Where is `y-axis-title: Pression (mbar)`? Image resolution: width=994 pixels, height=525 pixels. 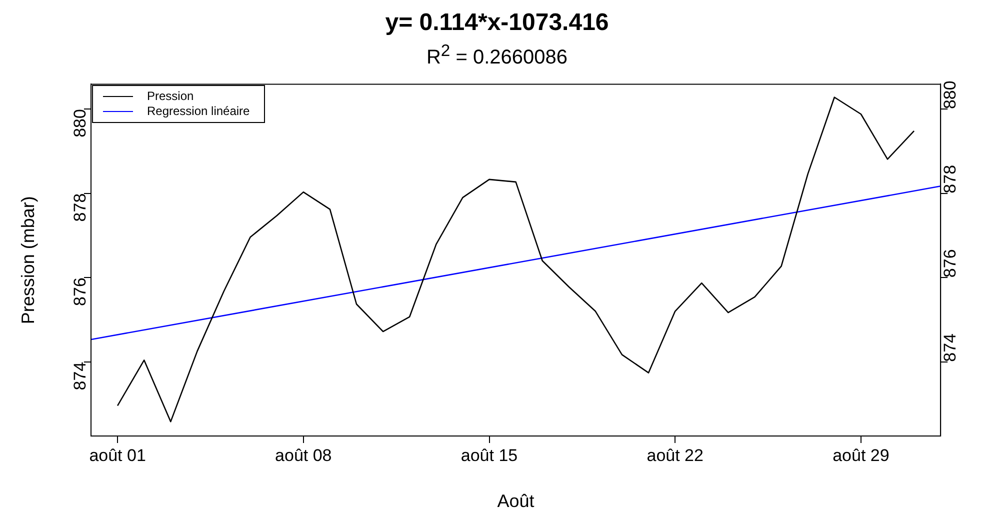
y-axis-title: Pression (mbar) is located at coordinates (28, 260).